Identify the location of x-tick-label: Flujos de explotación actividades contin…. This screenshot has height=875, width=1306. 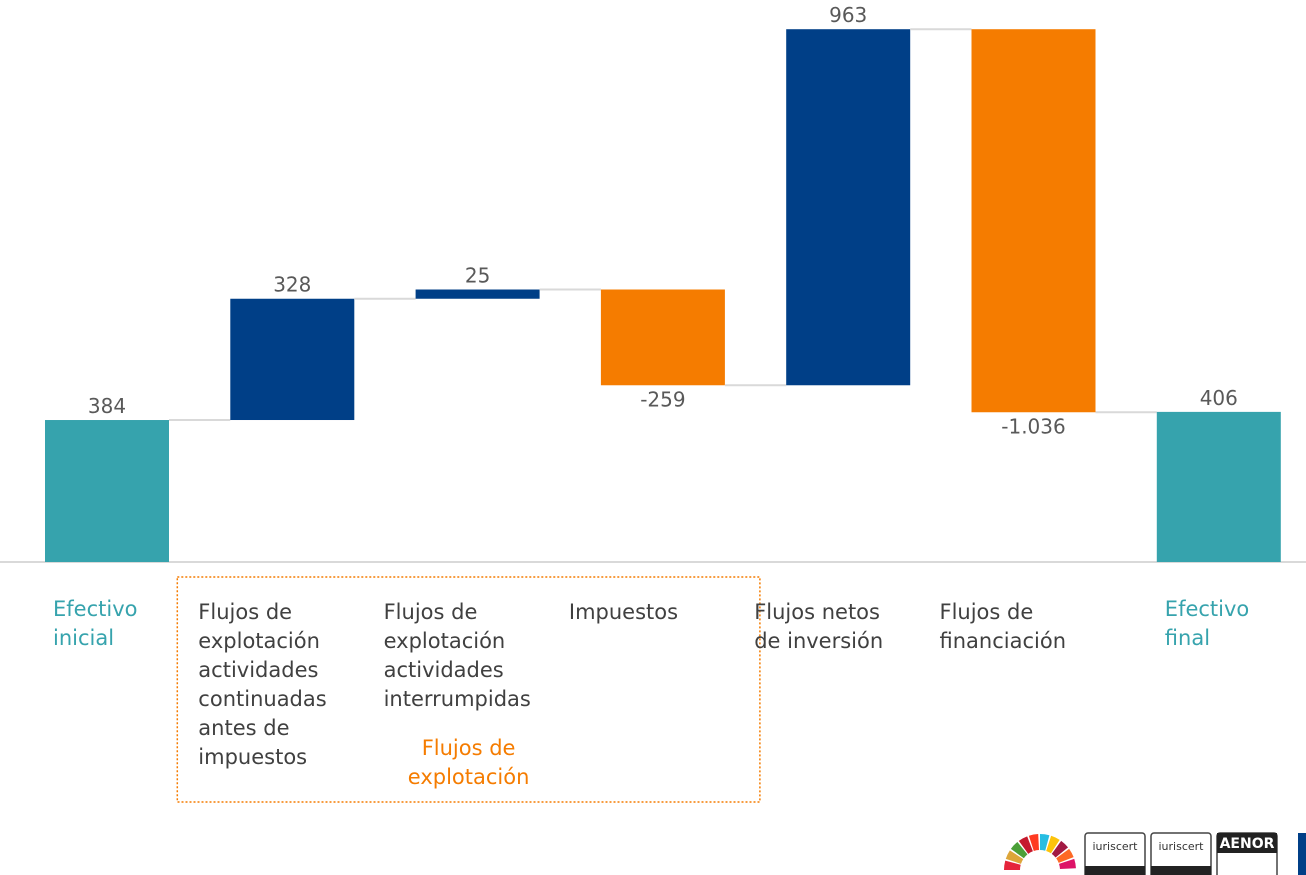
(262, 684).